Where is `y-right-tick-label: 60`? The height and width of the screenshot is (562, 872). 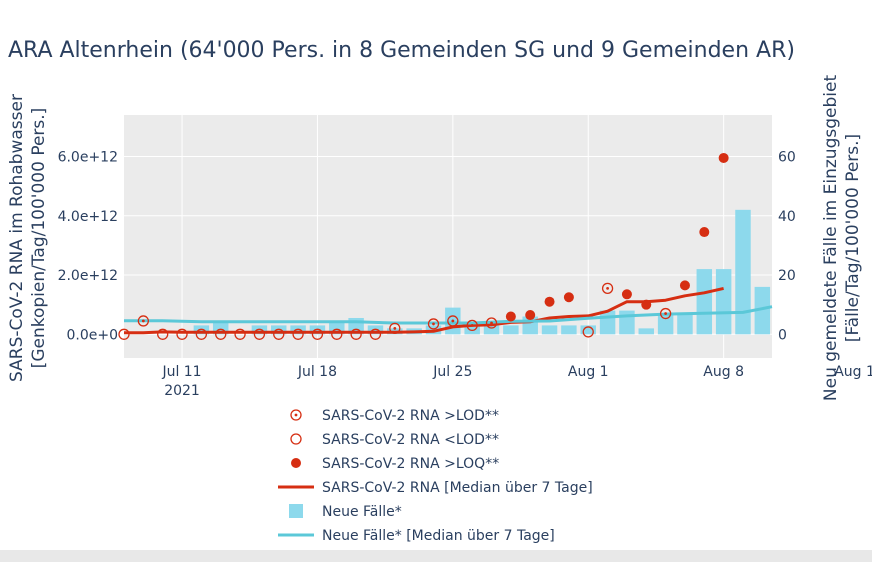 y-right-tick-label: 60 is located at coordinates (787, 157).